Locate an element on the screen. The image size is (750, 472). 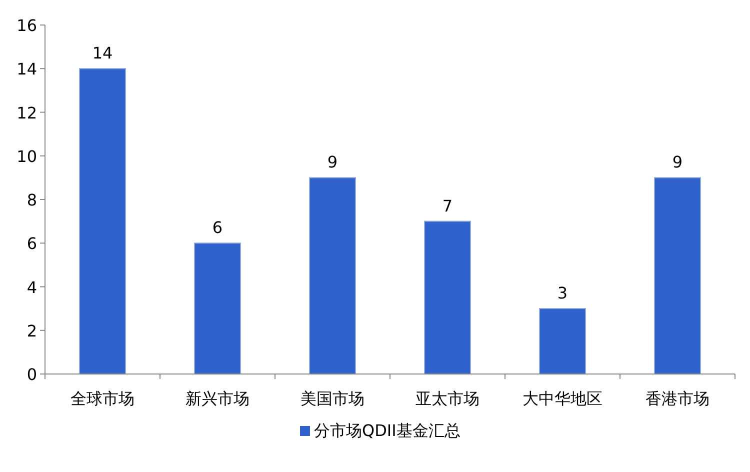
x-tick-label: 全球市场 is located at coordinates (102, 398).